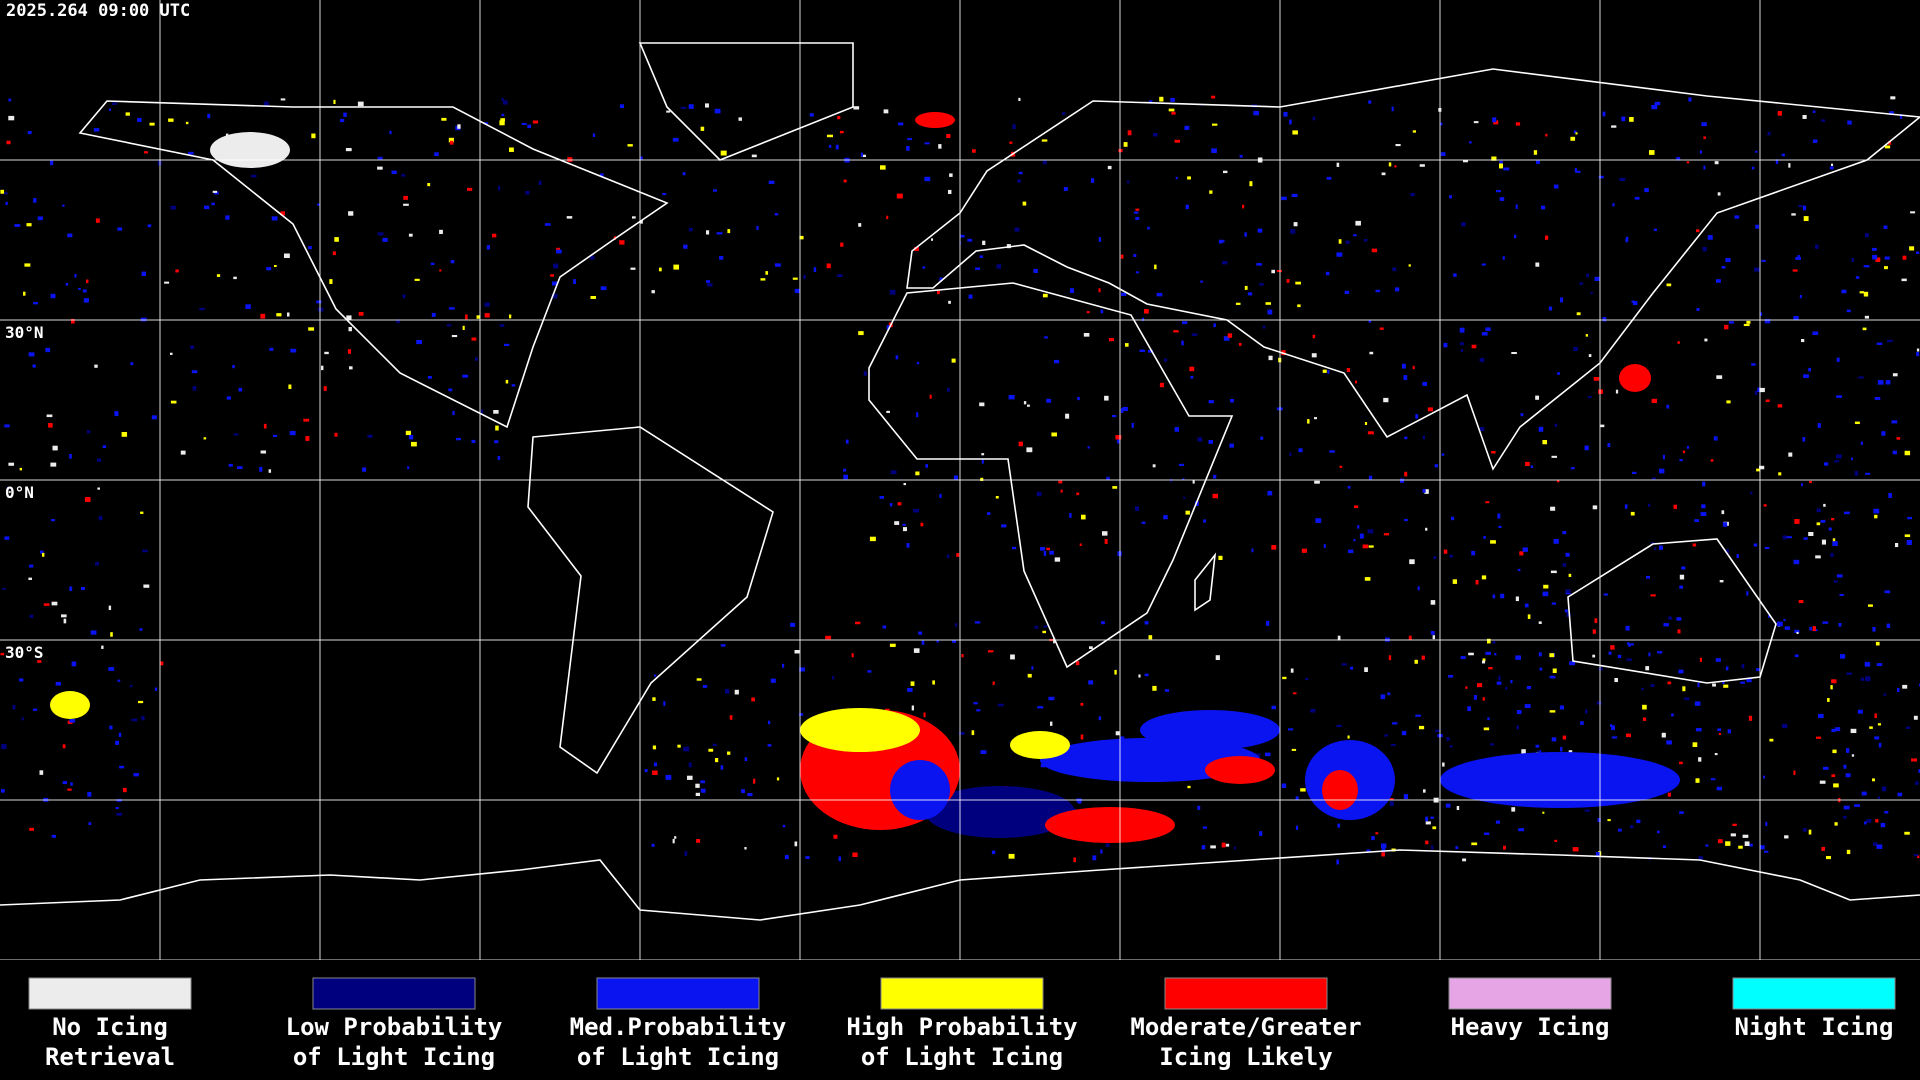  Describe the element at coordinates (1040, 745) in the screenshot. I see `icing-patch` at that location.